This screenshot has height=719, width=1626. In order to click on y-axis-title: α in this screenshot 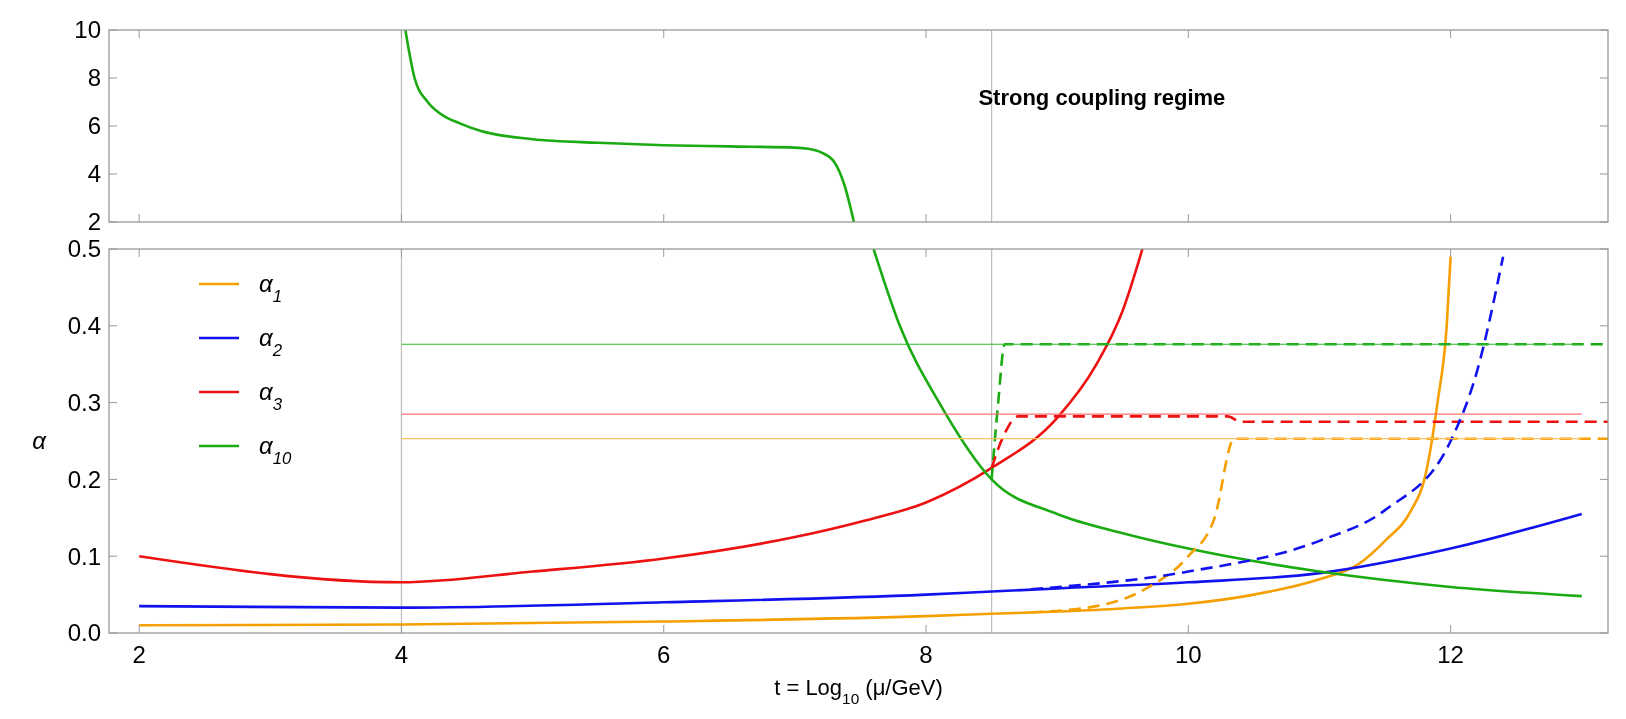, I will do `click(40, 441)`.